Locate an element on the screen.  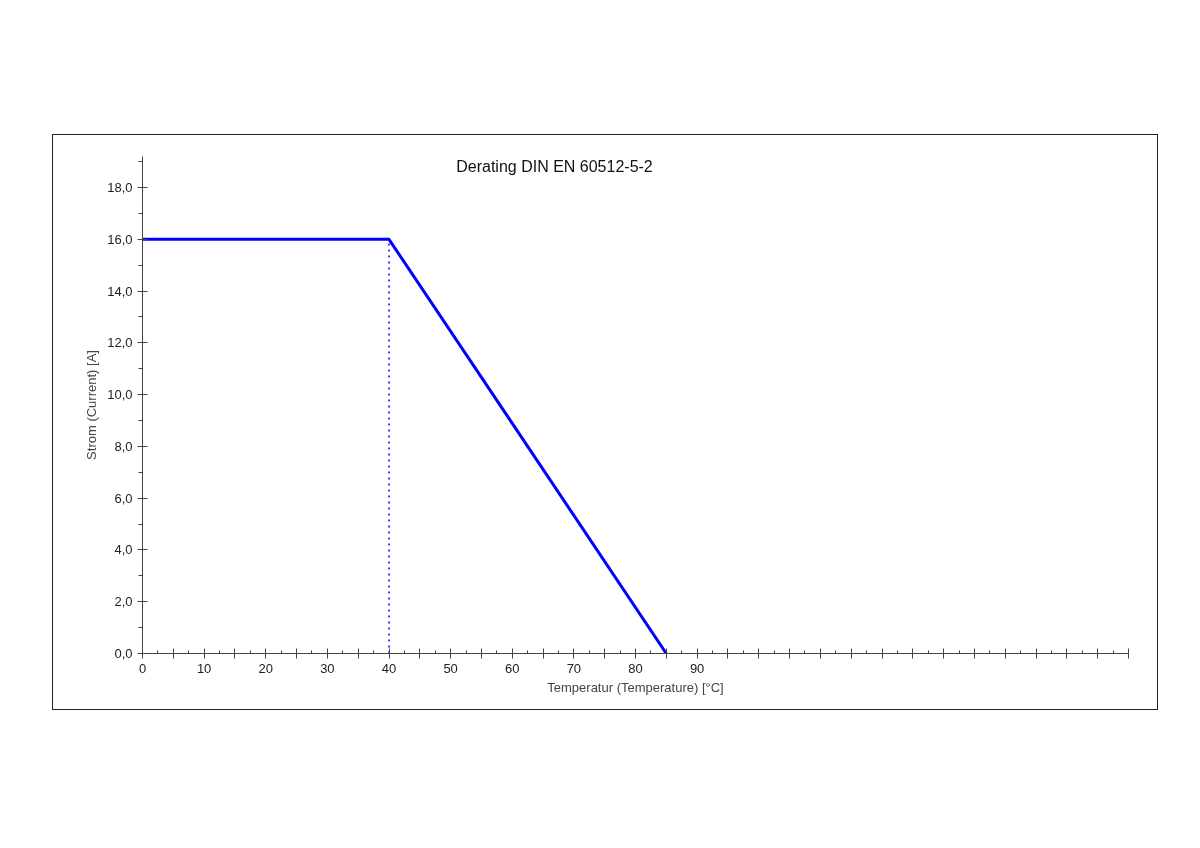
x-tick-label: 50 is located at coordinates (450, 668).